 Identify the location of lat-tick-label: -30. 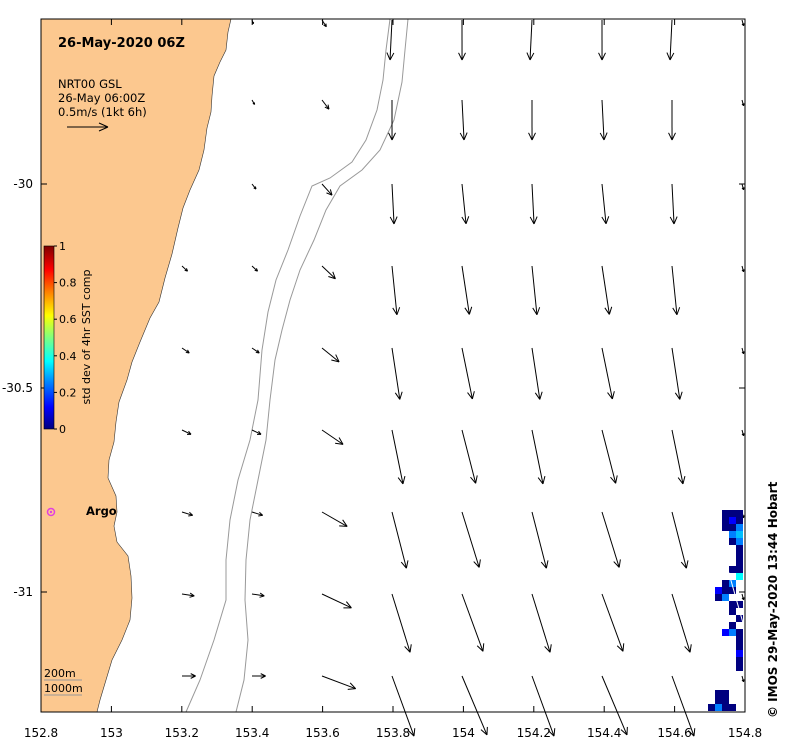
(23, 184).